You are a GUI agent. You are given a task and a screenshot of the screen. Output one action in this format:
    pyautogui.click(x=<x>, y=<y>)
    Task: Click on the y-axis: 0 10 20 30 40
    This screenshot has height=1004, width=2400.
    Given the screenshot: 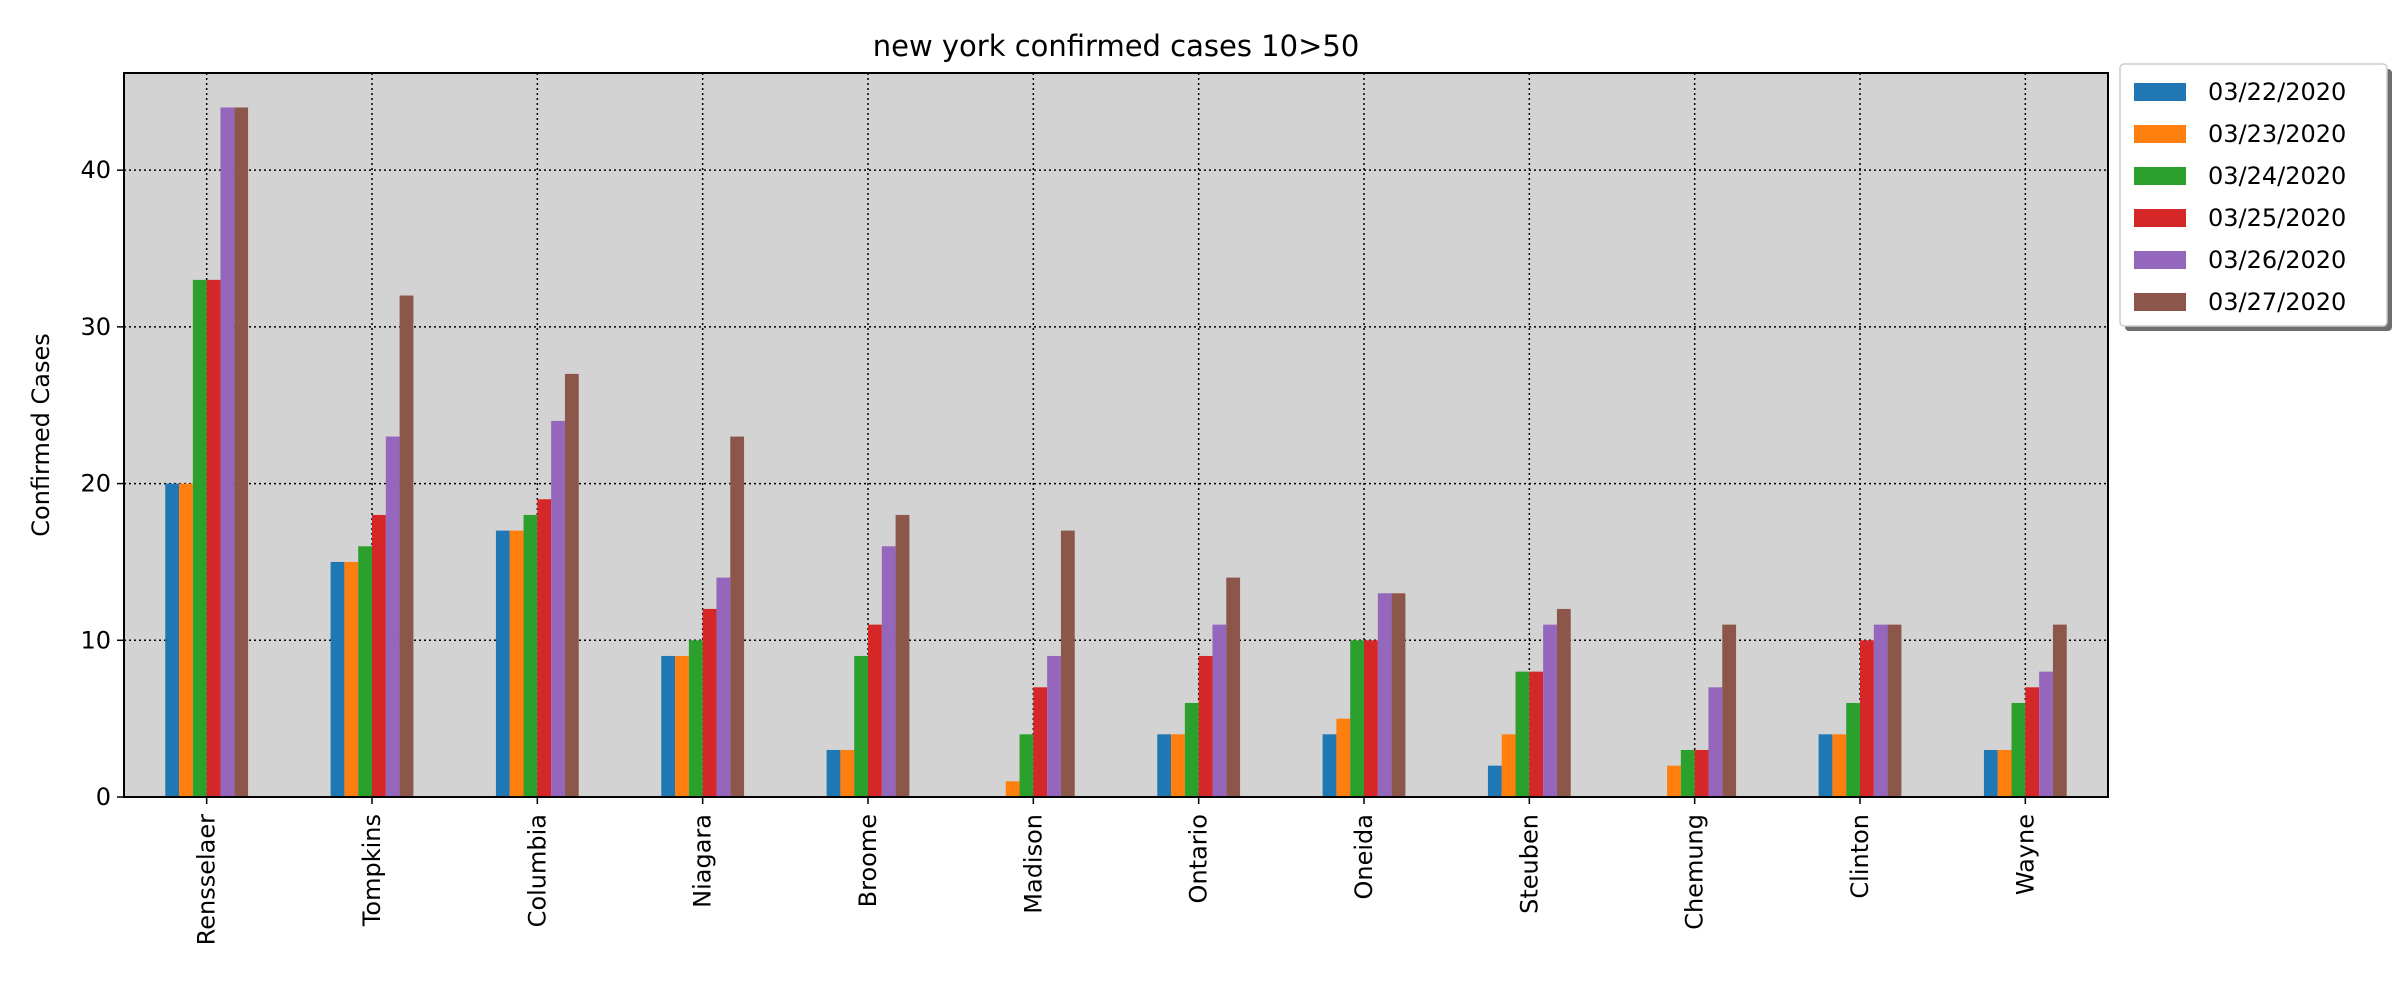 What is the action you would take?
    pyautogui.click(x=102, y=483)
    